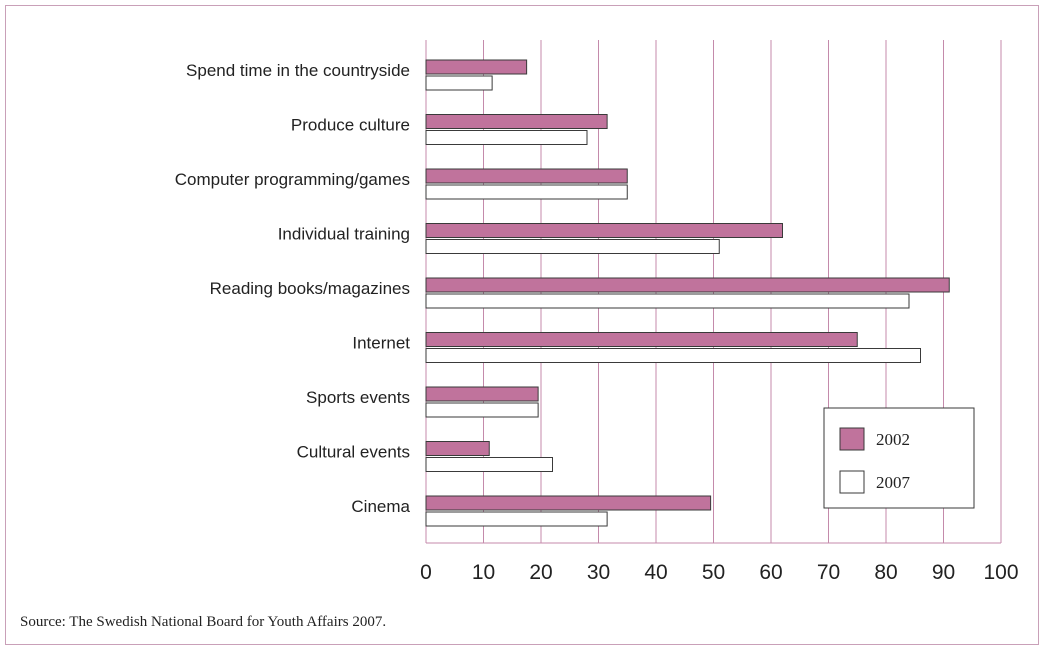  Describe the element at coordinates (292, 179) in the screenshot. I see `category-label: Computer programming/games` at that location.